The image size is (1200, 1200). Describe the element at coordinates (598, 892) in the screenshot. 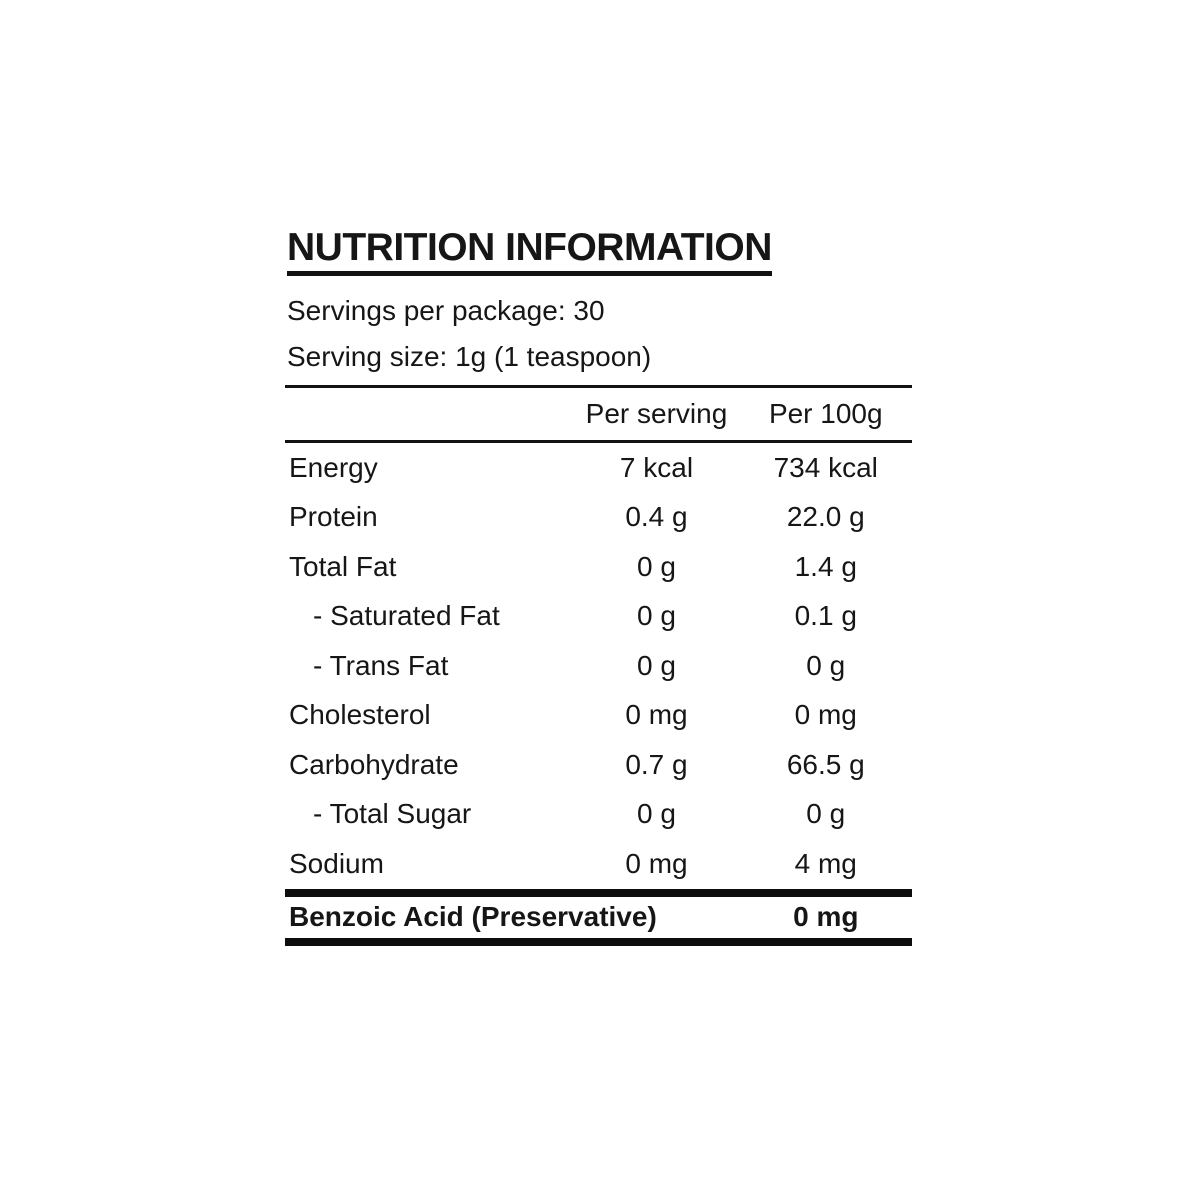

I see `divider-additive-top` at that location.